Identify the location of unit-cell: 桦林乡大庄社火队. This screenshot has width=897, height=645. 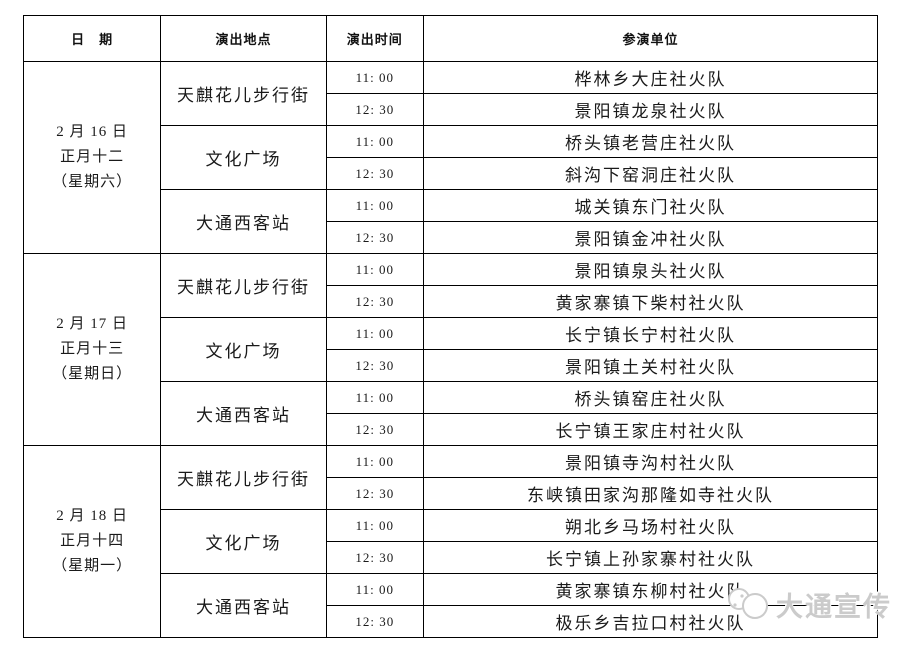
(650, 77).